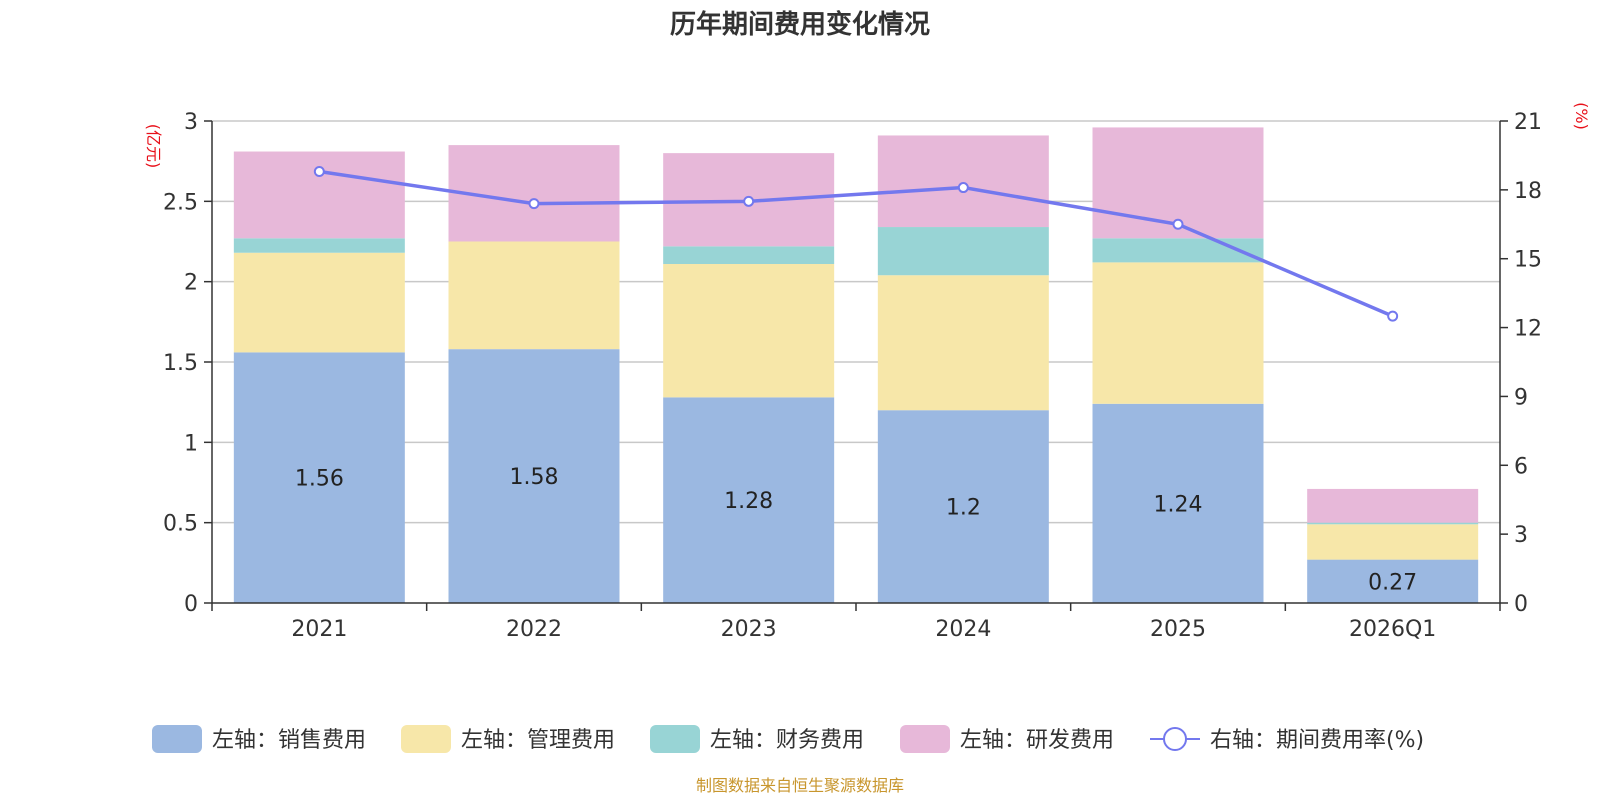 This screenshot has width=1600, height=800. What do you see at coordinates (180, 363) in the screenshot?
I see `left-axis-tick-label: 1.5` at bounding box center [180, 363].